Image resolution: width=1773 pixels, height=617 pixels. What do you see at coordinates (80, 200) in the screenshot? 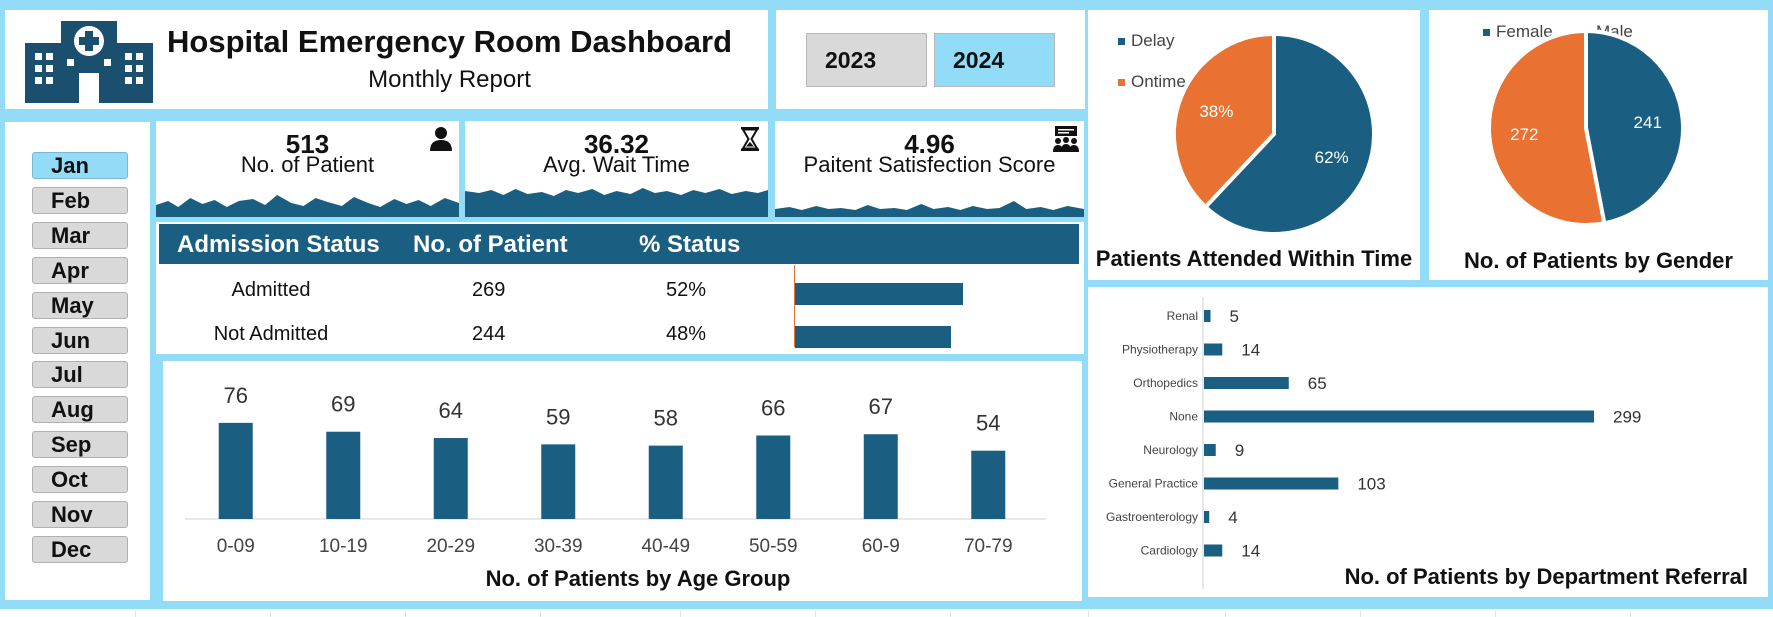
I see `month-button-feb: Feb` at bounding box center [80, 200].